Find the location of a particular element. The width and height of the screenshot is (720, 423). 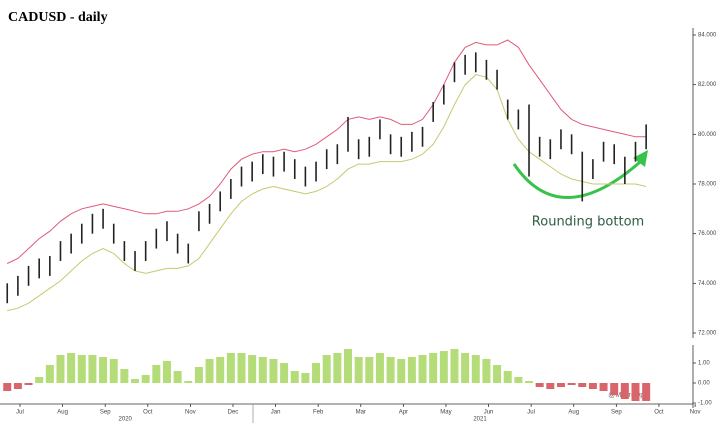

y-tick-label: 80.000 is located at coordinates (707, 135).